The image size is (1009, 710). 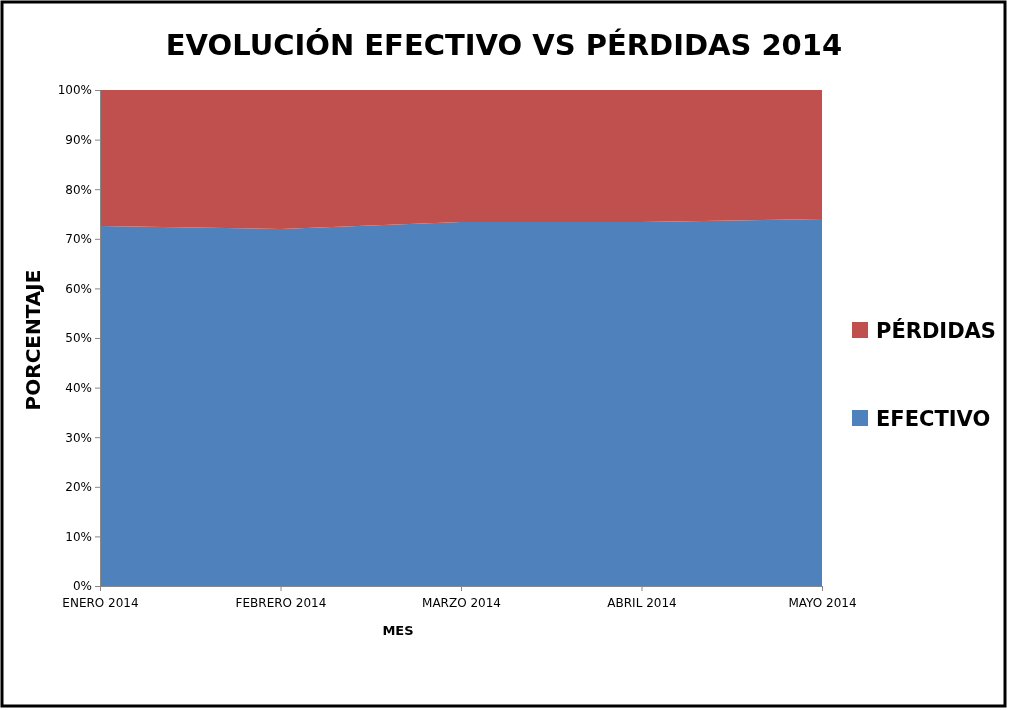 What do you see at coordinates (78, 387) in the screenshot?
I see `y-tick-label: 40%` at bounding box center [78, 387].